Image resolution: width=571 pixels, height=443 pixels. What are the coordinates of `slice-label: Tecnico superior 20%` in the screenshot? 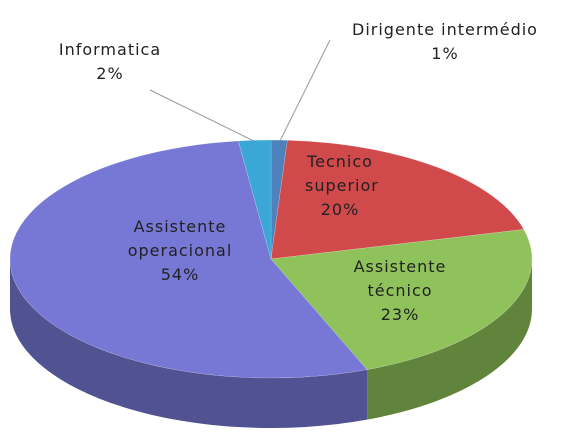 It's located at (340, 186).